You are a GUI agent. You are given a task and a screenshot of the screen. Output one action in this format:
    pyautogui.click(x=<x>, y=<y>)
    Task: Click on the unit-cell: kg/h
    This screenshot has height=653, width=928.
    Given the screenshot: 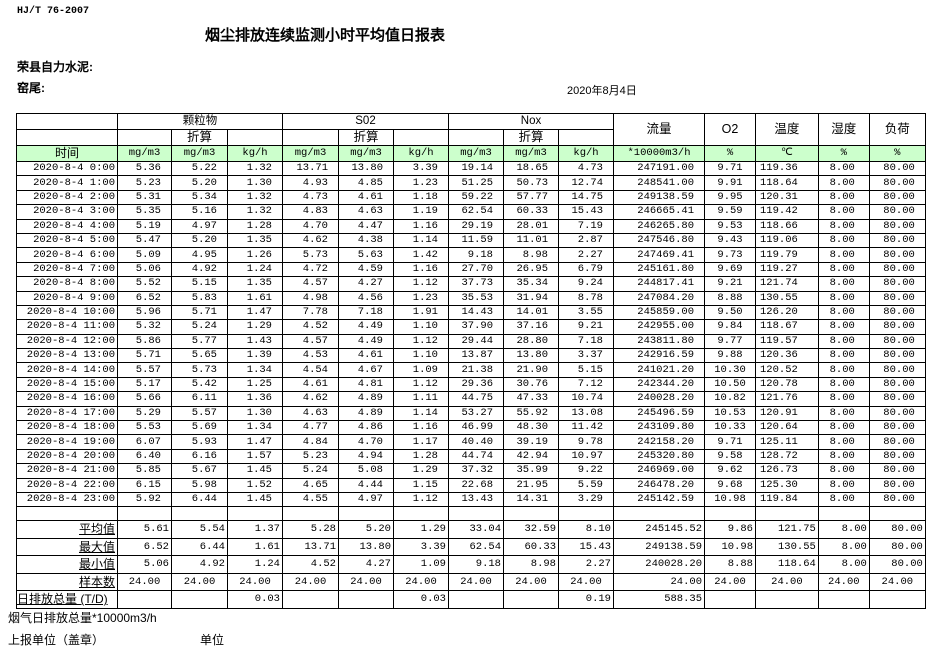 What is the action you would take?
    pyautogui.click(x=421, y=153)
    